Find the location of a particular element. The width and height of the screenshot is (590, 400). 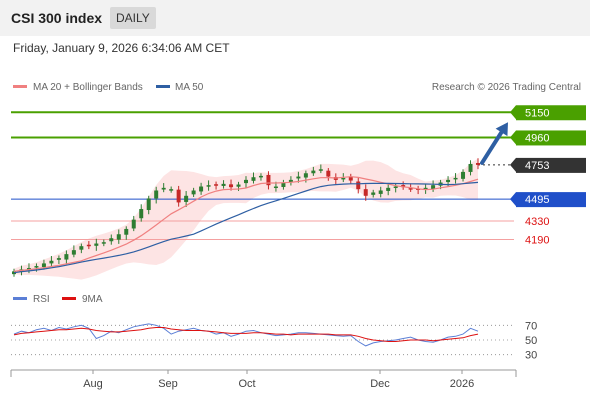

rsi-tick-label-70: 70 is located at coordinates (531, 326).